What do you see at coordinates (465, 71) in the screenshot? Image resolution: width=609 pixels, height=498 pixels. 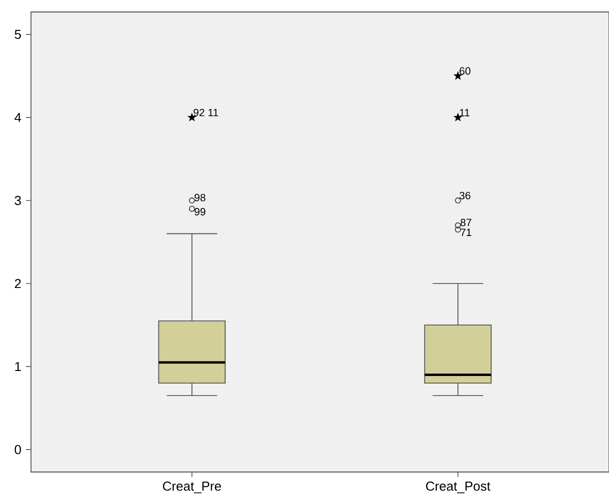 I see `annotation: 60` at bounding box center [465, 71].